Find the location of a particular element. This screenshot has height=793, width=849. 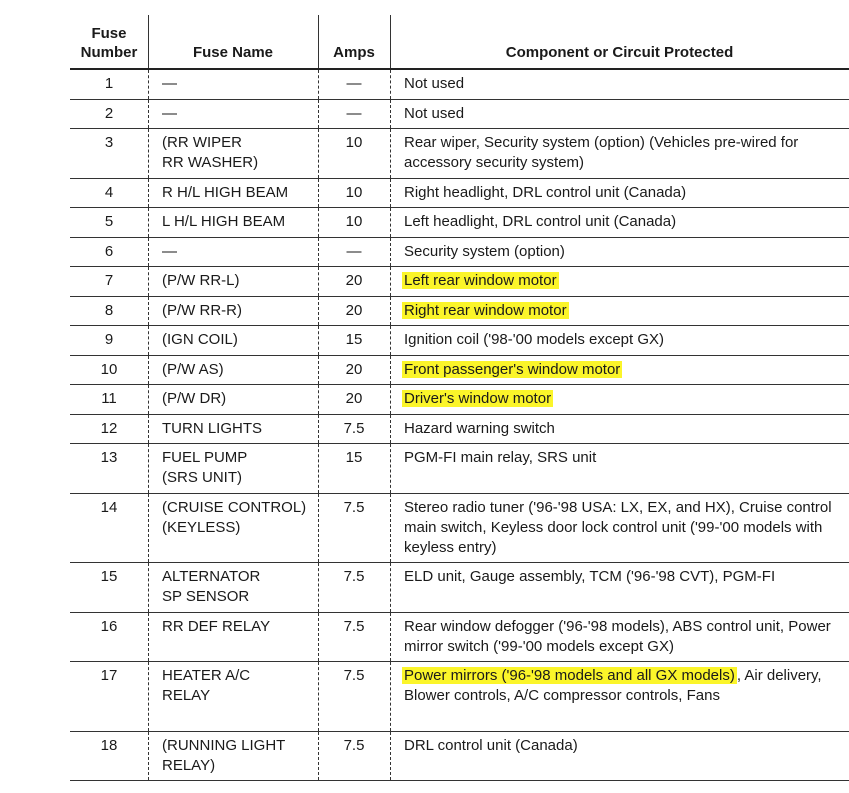

fuse-number: 13 is located at coordinates (109, 457).